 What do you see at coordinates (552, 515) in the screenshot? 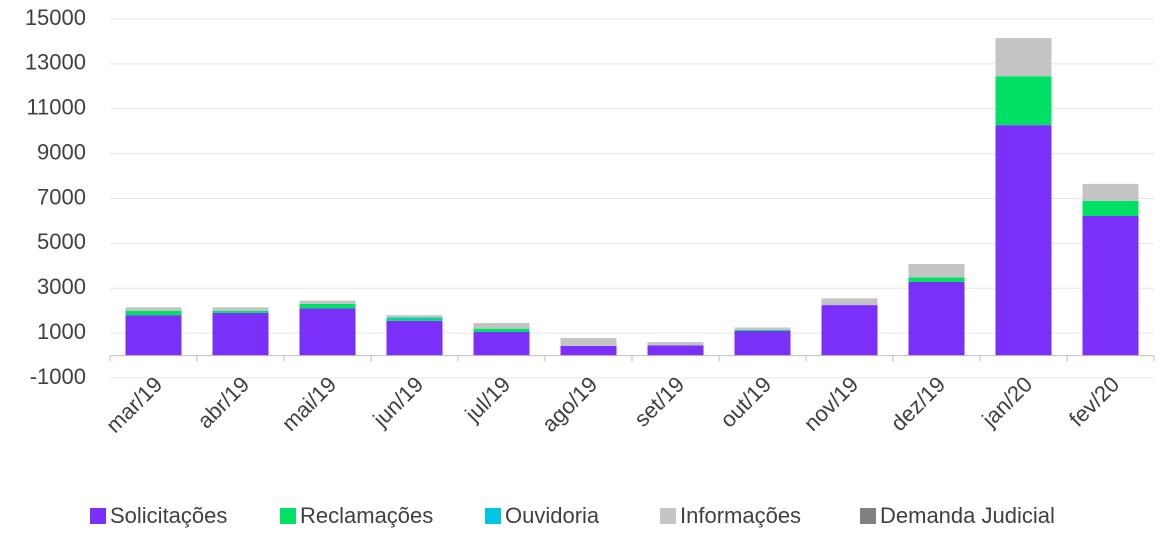
I see `legend-label: Ouvidoria` at bounding box center [552, 515].